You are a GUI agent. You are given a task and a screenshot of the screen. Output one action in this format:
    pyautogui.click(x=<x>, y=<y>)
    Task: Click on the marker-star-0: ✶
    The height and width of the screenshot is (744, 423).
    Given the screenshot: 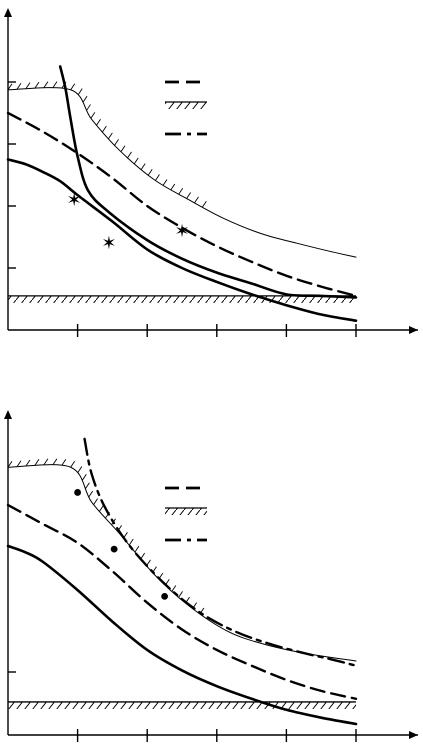 What is the action you would take?
    pyautogui.click(x=74, y=200)
    